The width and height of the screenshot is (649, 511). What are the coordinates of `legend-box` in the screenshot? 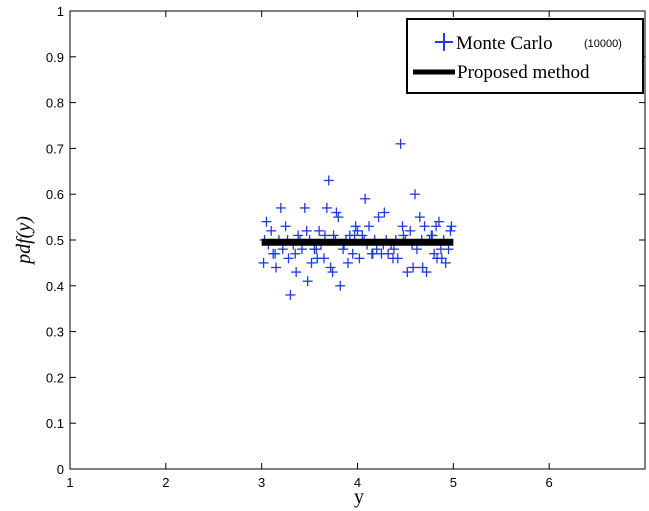 It's located at (525, 56).